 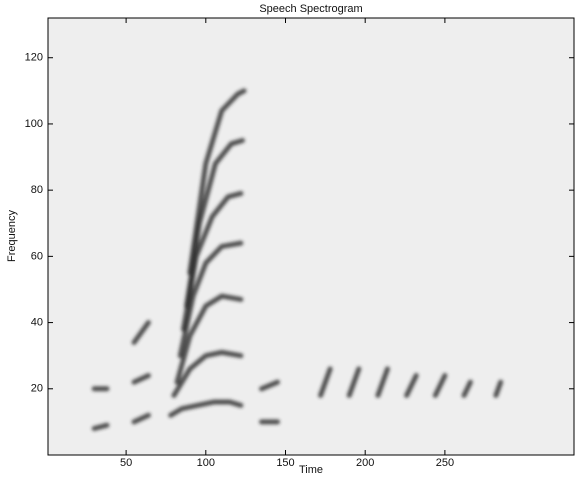 What do you see at coordinates (126, 463) in the screenshot?
I see `x-tick-label: 50` at bounding box center [126, 463].